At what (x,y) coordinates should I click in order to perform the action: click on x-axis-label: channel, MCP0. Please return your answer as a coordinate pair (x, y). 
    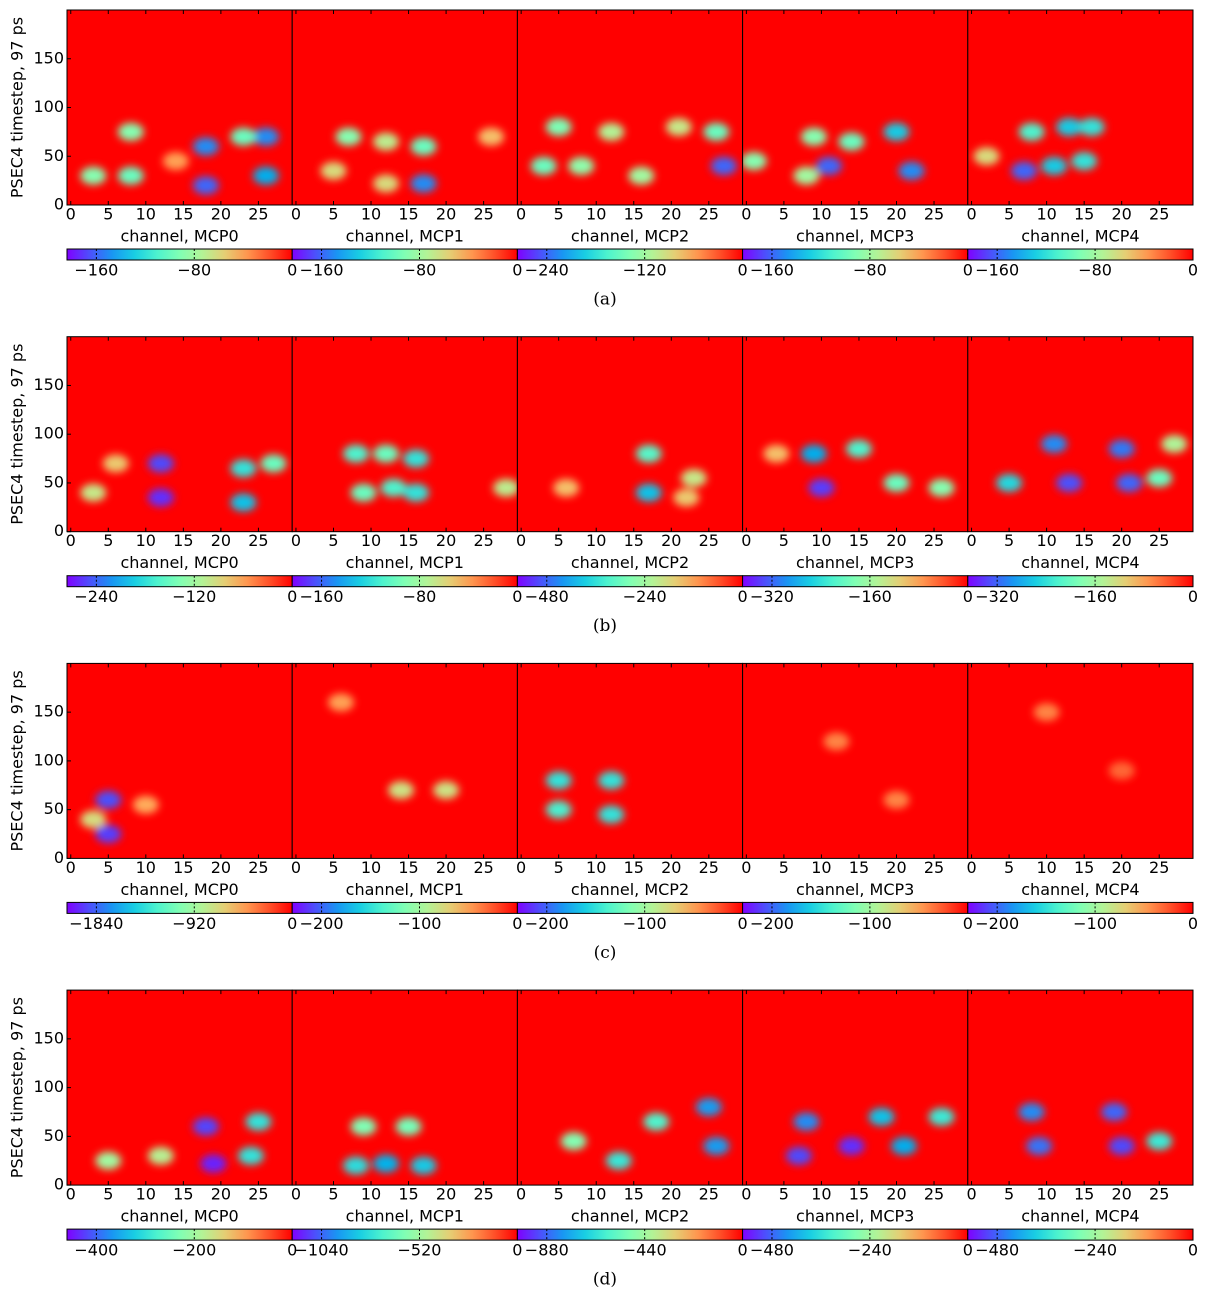
    Looking at the image, I should click on (179, 1216).